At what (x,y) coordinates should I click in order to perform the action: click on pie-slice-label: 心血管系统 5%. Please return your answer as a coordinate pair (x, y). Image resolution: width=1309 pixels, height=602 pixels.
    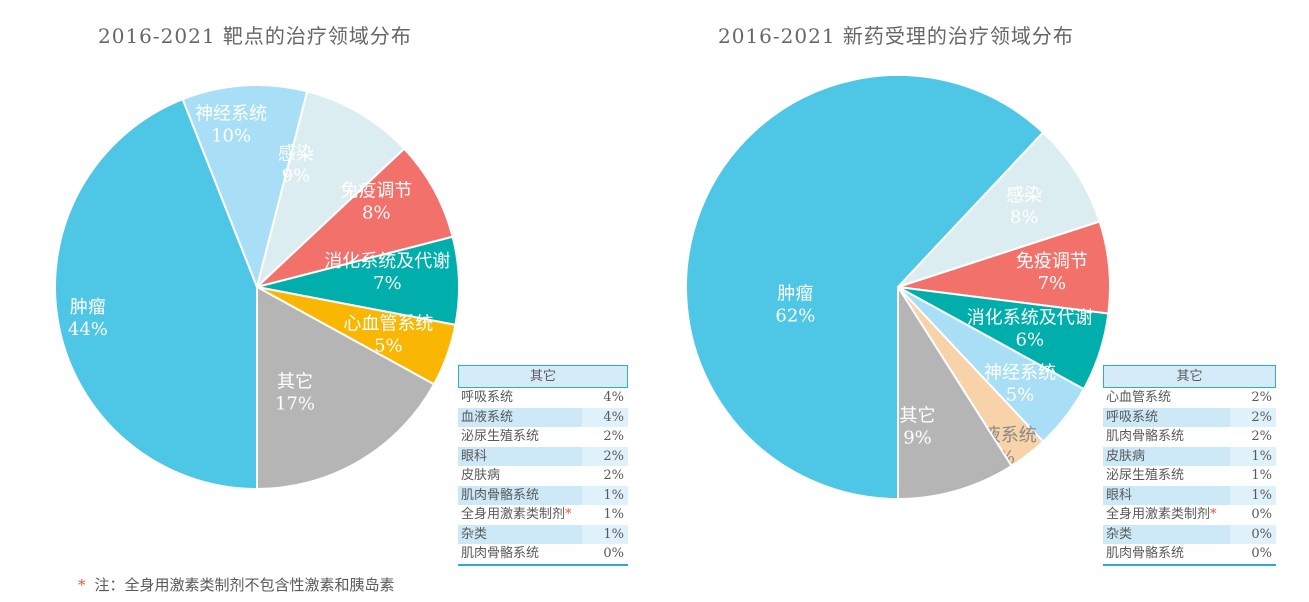
    Looking at the image, I should click on (388, 335).